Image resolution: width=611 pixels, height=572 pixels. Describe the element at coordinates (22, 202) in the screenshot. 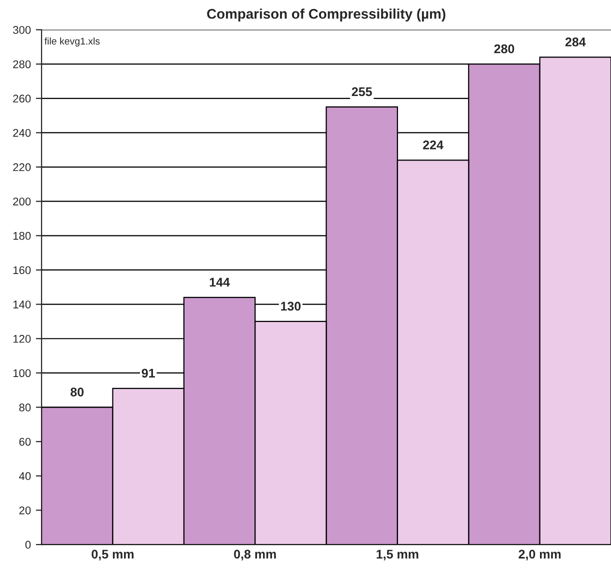

I see `y-tick-label: 200` at that location.